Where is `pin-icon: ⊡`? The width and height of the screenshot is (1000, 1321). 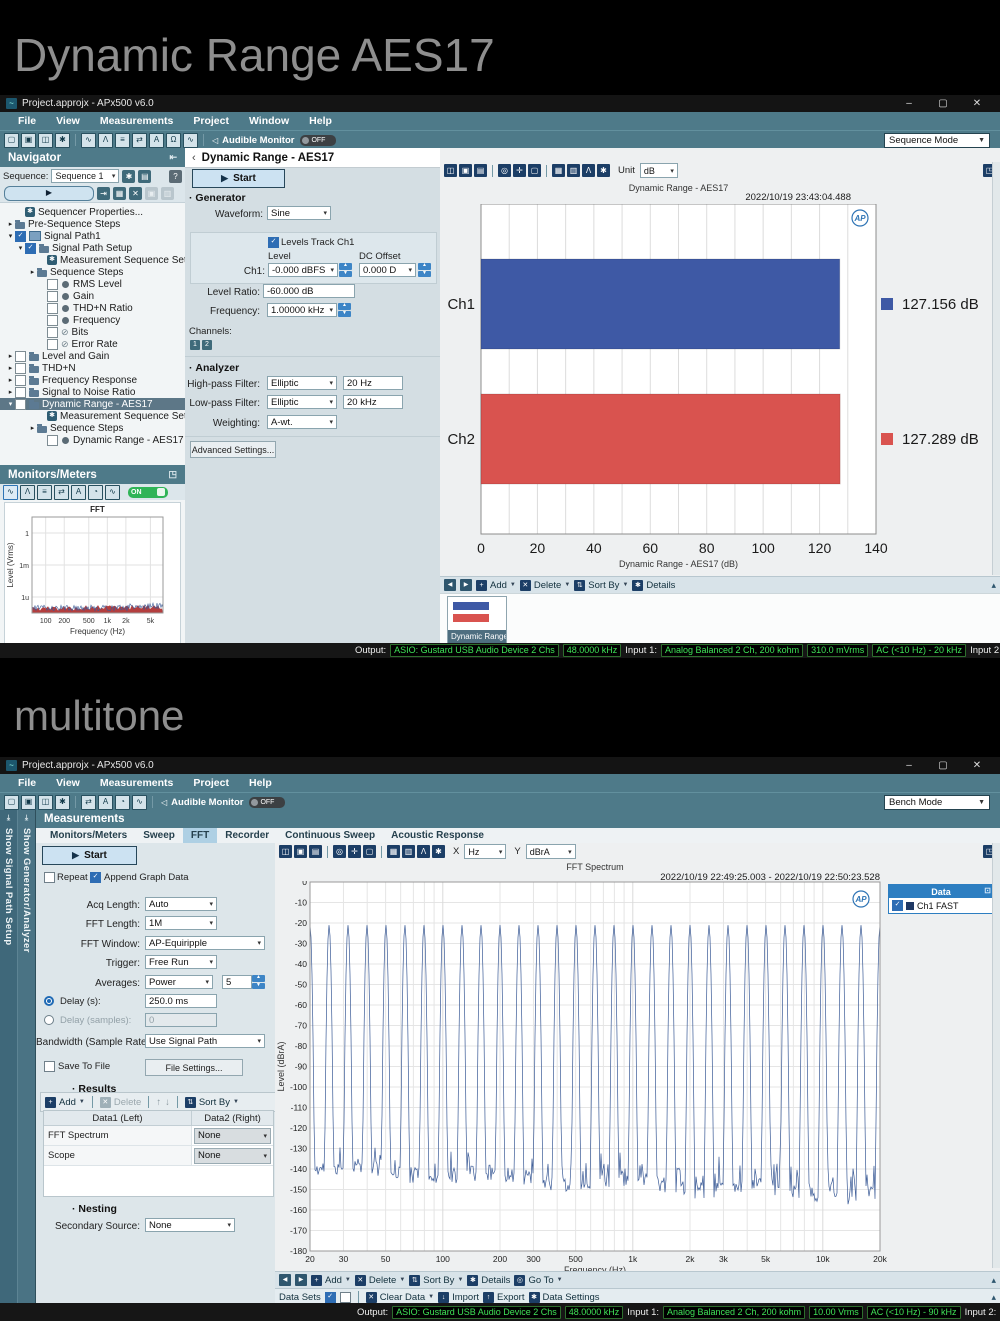 pin-icon: ⊡ is located at coordinates (987, 890).